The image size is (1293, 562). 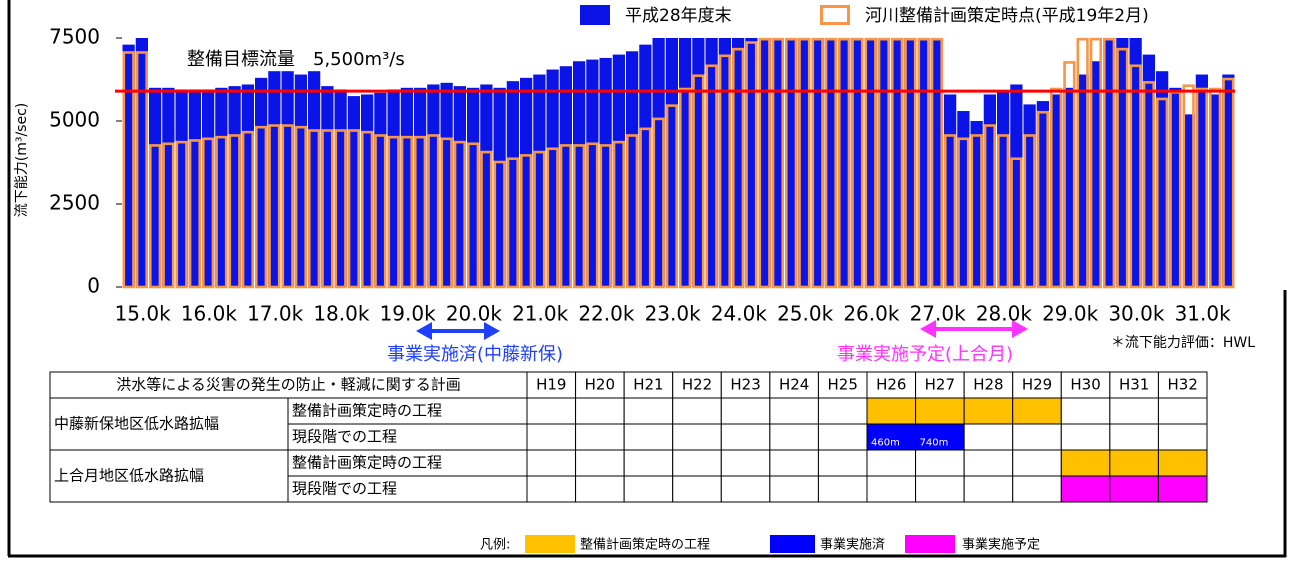 What do you see at coordinates (551, 385) in the screenshot?
I see `year-label: H19` at bounding box center [551, 385].